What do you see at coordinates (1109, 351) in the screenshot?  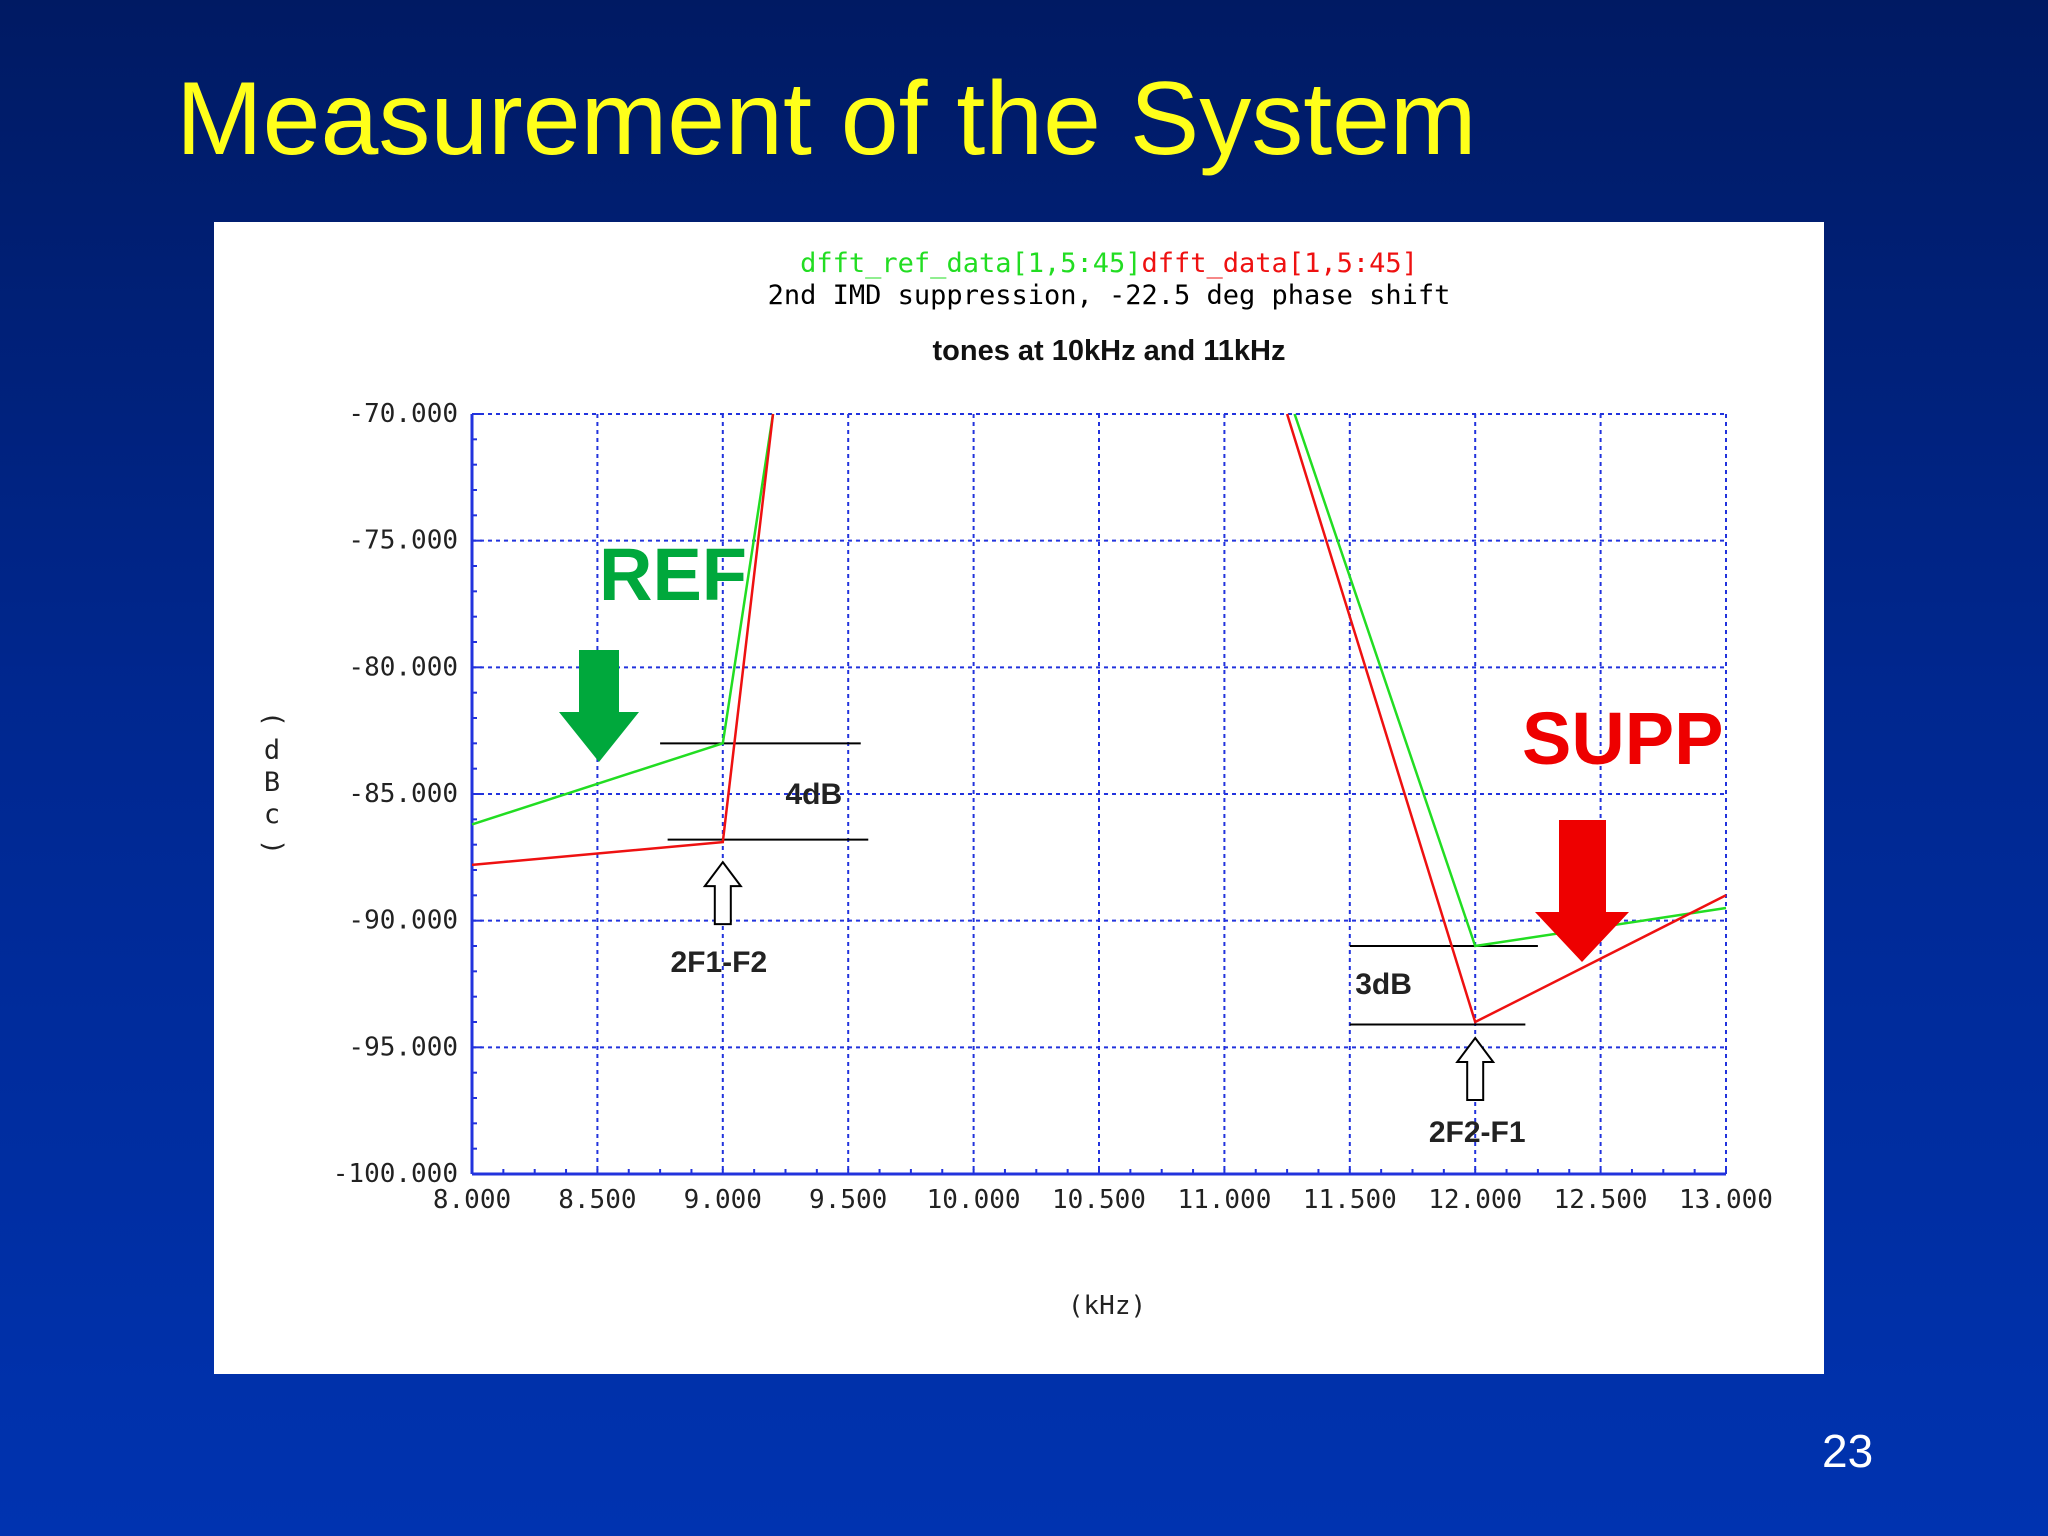 I see `chart-subtitle: tones at 10kHz and 11kHz` at bounding box center [1109, 351].